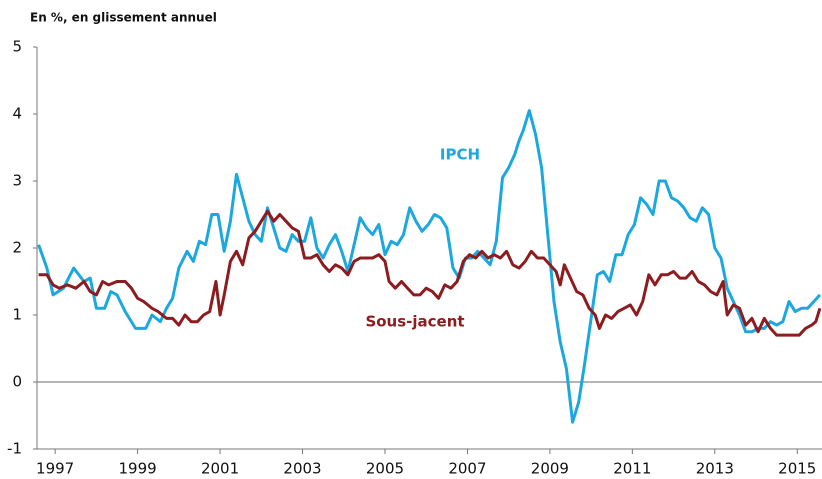 The height and width of the screenshot is (479, 822). Describe the element at coordinates (550, 469) in the screenshot. I see `x-tick-label: 2009` at that location.